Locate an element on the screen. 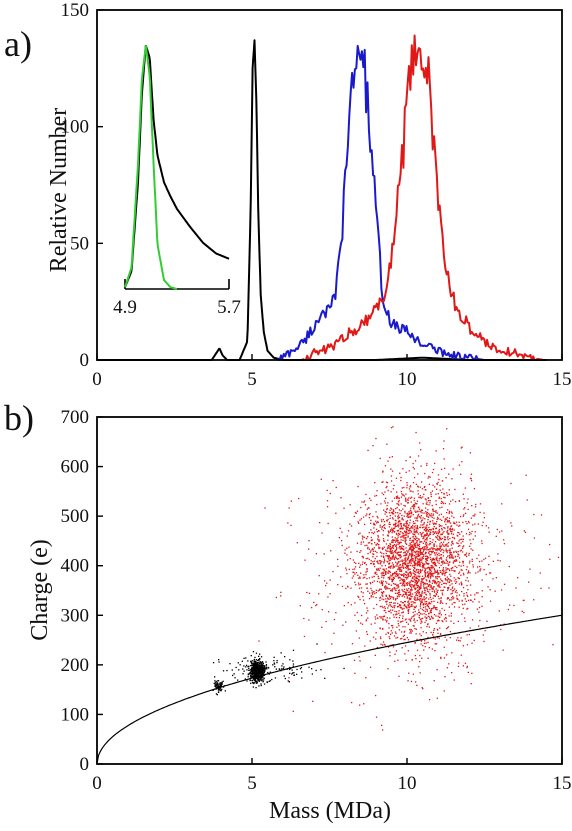 This screenshot has height=831, width=572. panel-a-xtick-label: 15 is located at coordinates (562, 379).